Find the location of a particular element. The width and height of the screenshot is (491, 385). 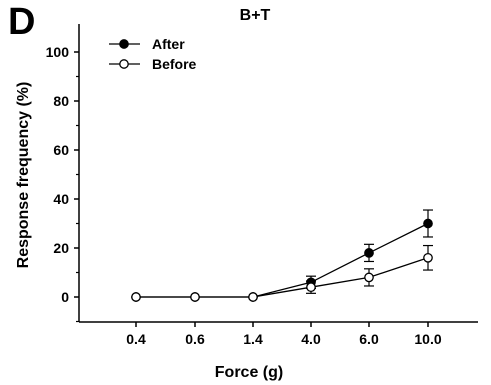

series-layer is located at coordinates (282, 255).